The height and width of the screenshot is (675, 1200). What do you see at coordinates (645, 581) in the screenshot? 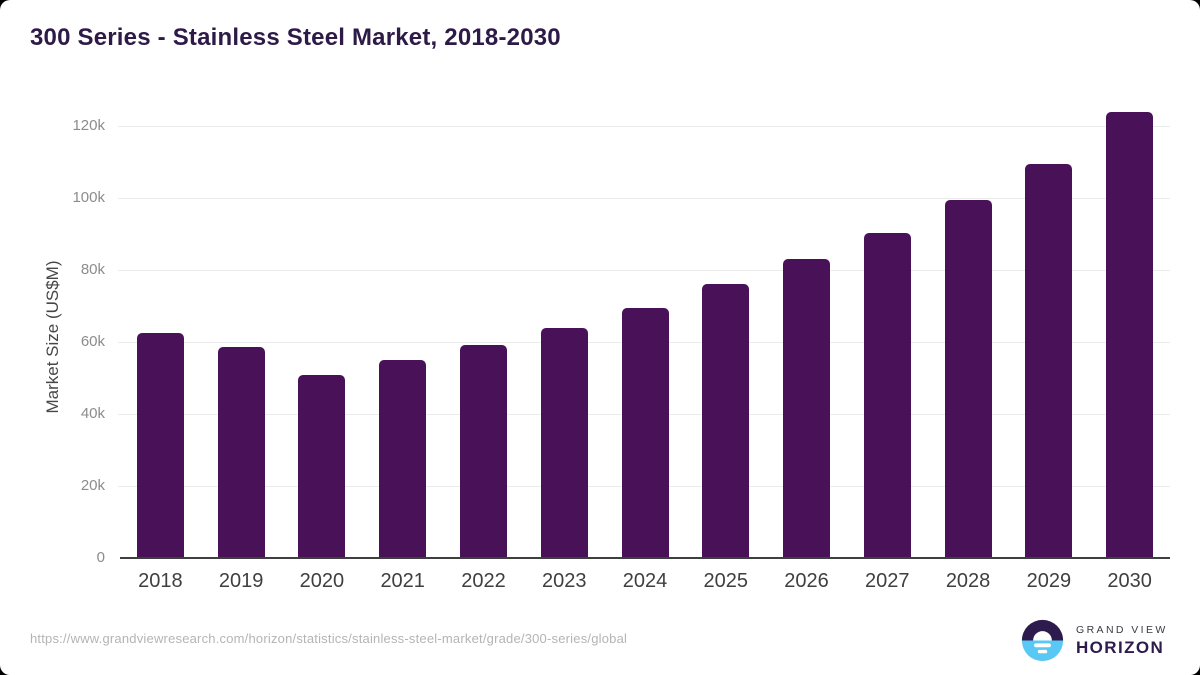
I see `x-tick-label-2024: 2024` at bounding box center [645, 581].